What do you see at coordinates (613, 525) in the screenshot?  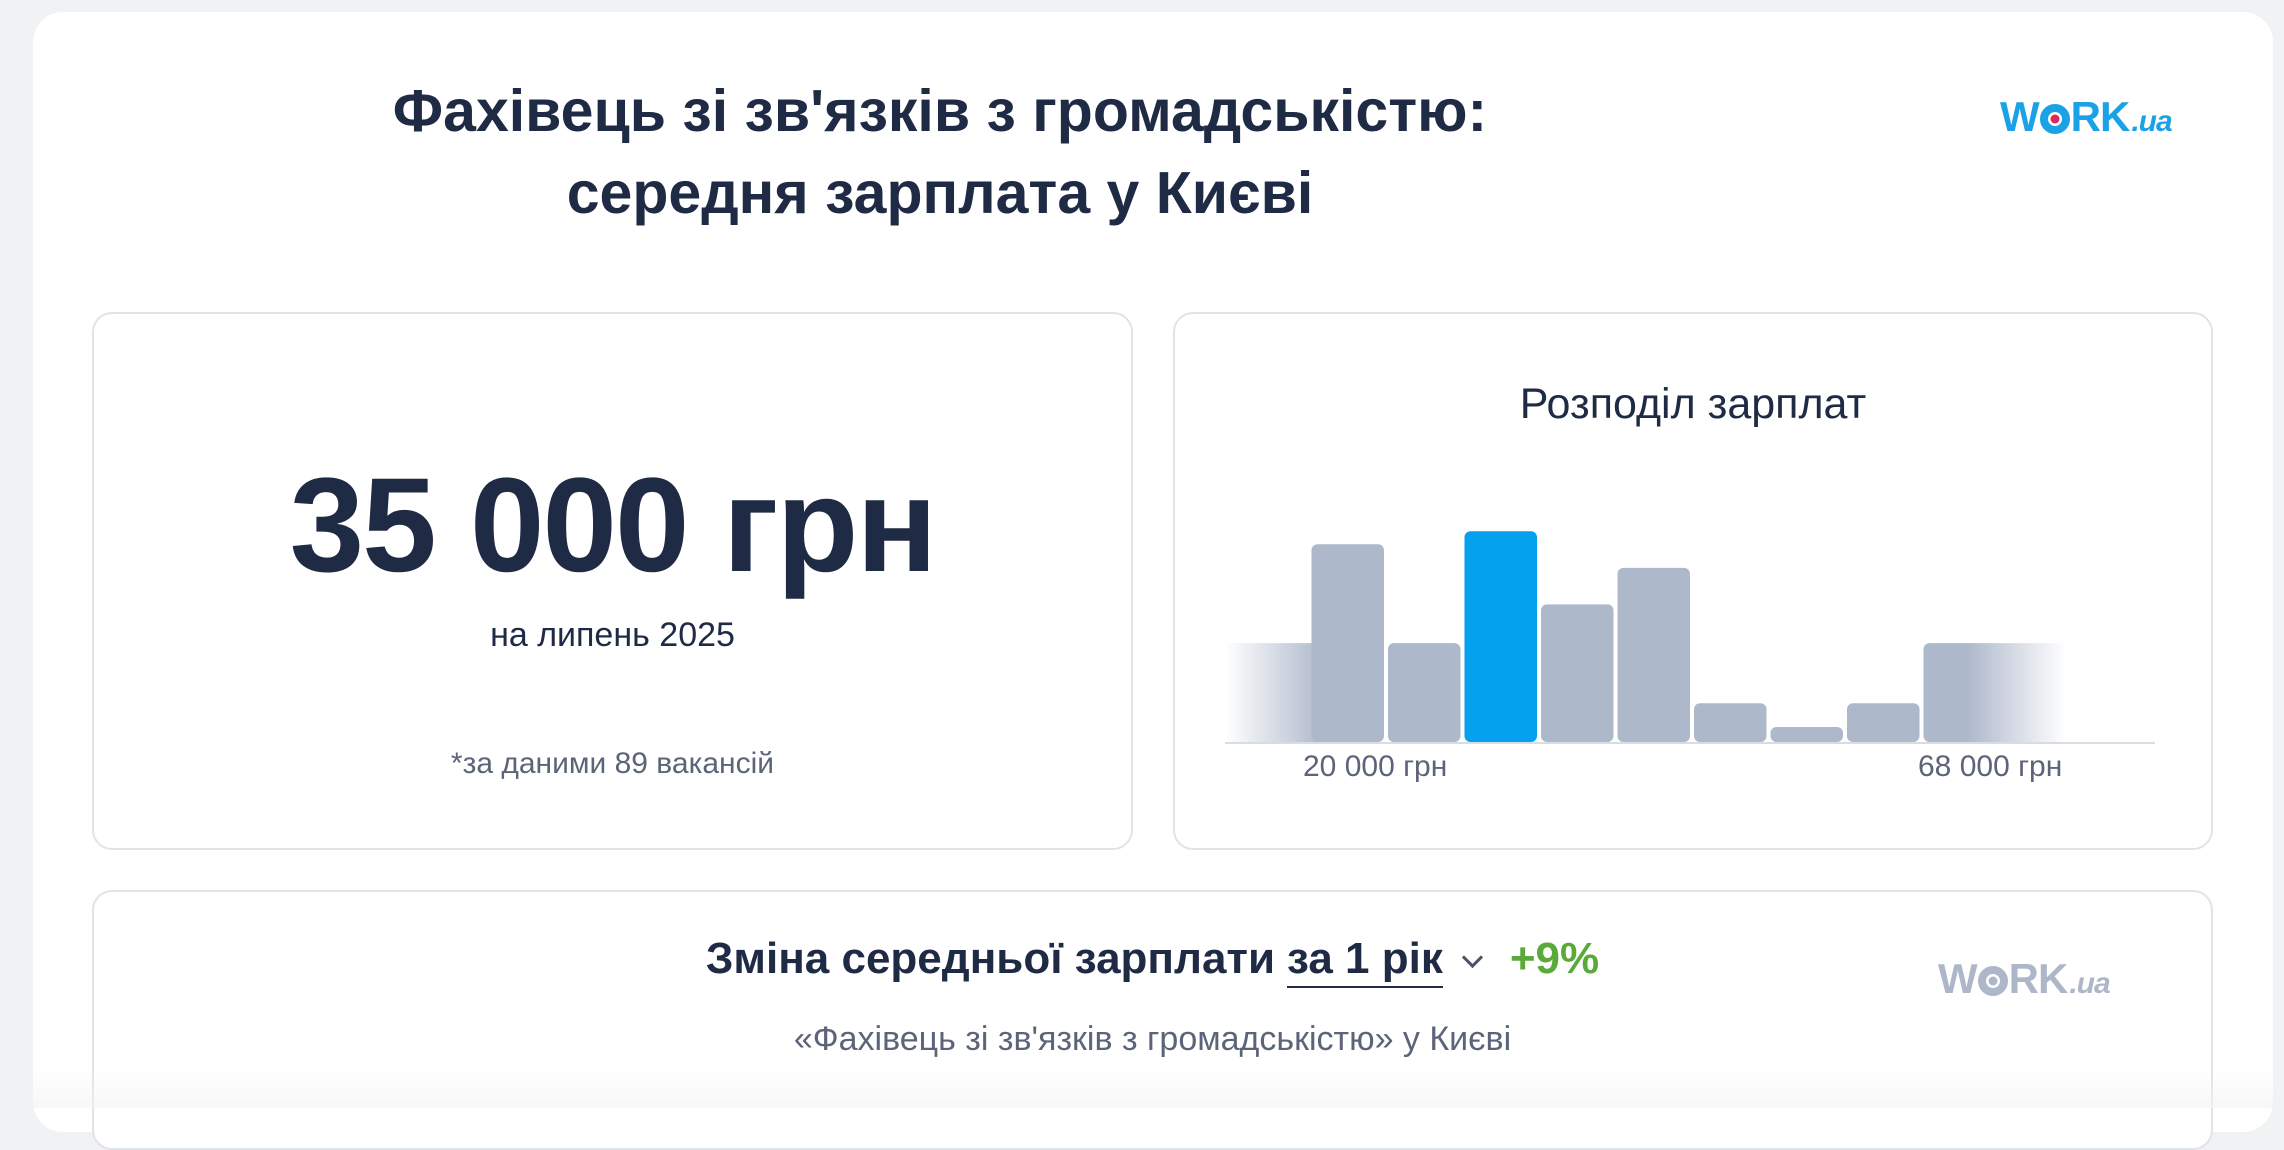 I see `average-salary-value: 35 000 грн` at bounding box center [613, 525].